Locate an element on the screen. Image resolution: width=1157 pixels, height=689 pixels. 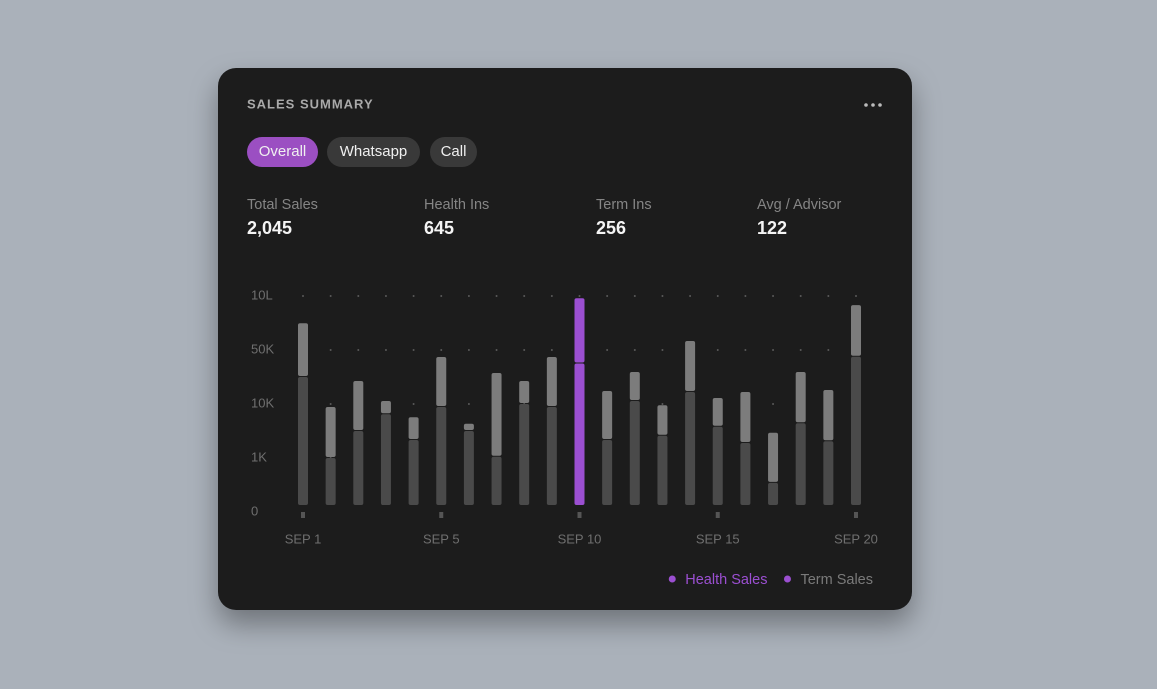
tab-label: Whatsapp is located at coordinates (374, 151).